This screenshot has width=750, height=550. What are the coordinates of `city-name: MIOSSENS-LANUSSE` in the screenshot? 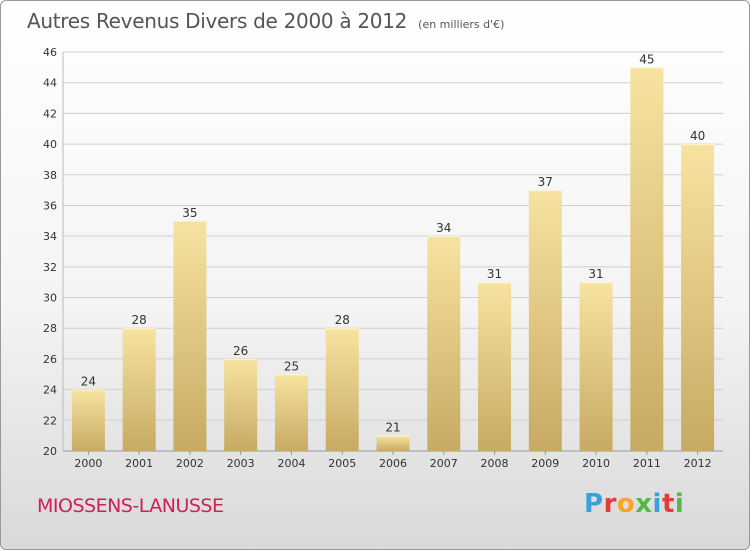 It's located at (130, 506).